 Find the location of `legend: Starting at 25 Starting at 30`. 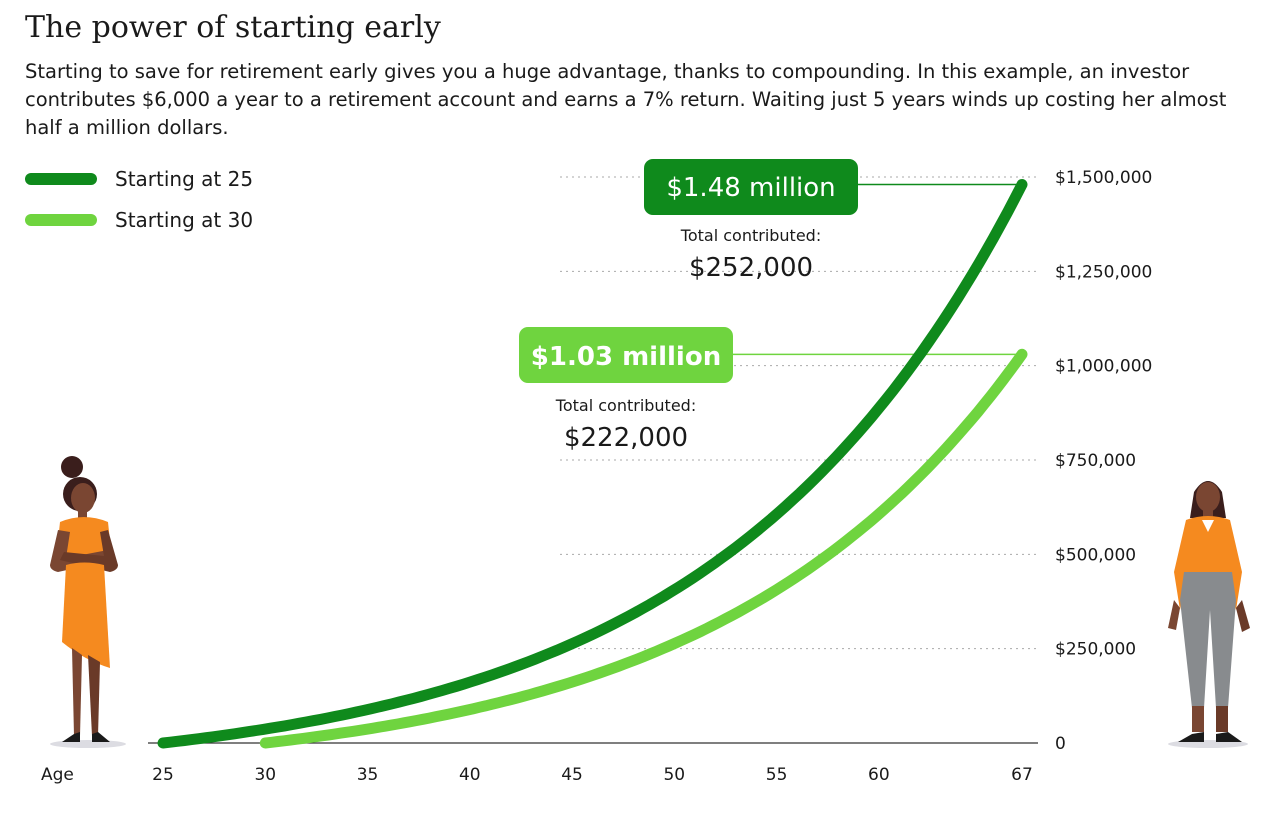

legend: Starting at 25 Starting at 30 is located at coordinates (139, 199).